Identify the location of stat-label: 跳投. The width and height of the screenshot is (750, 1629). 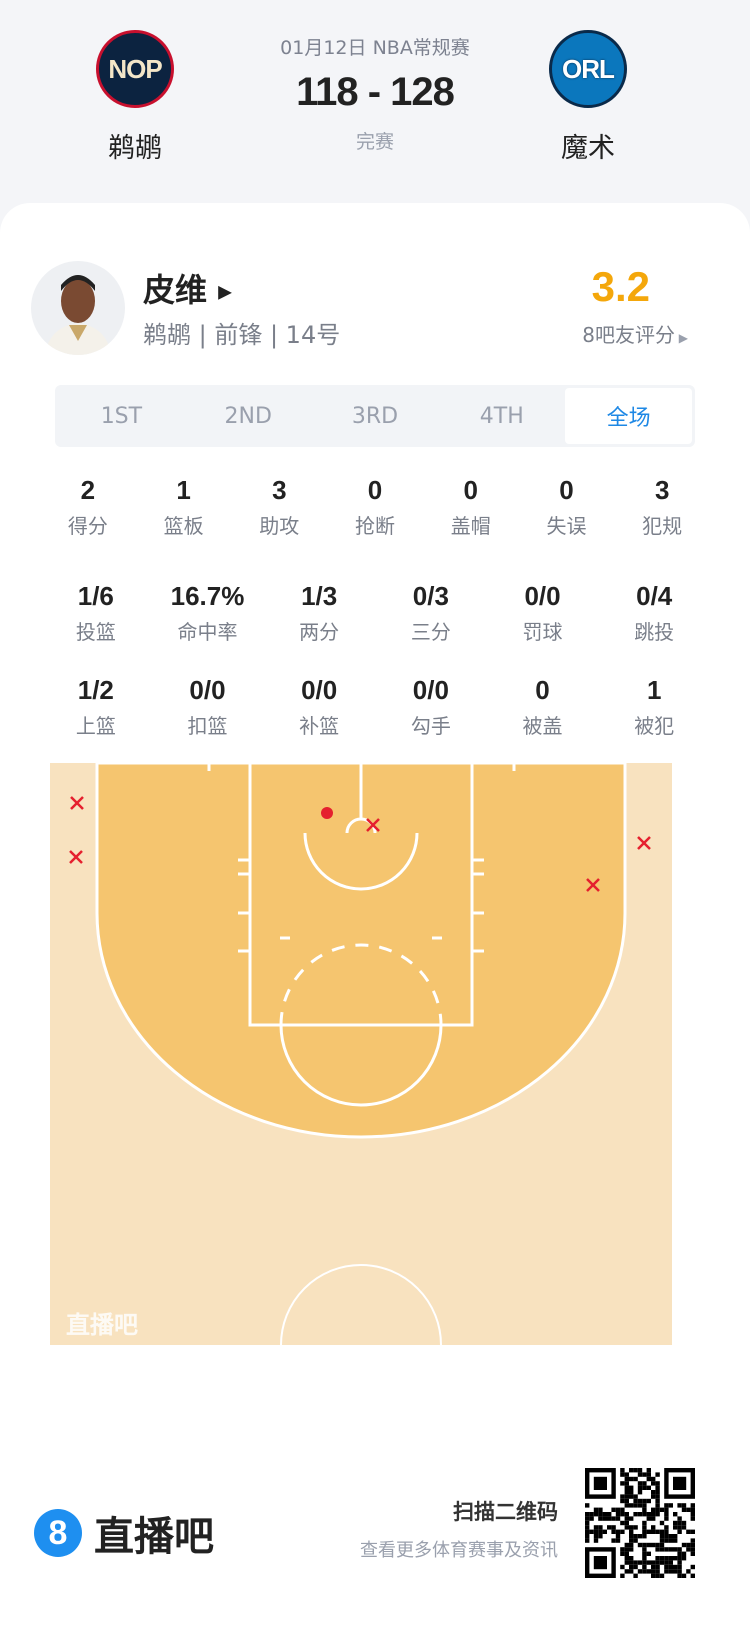
(654, 632).